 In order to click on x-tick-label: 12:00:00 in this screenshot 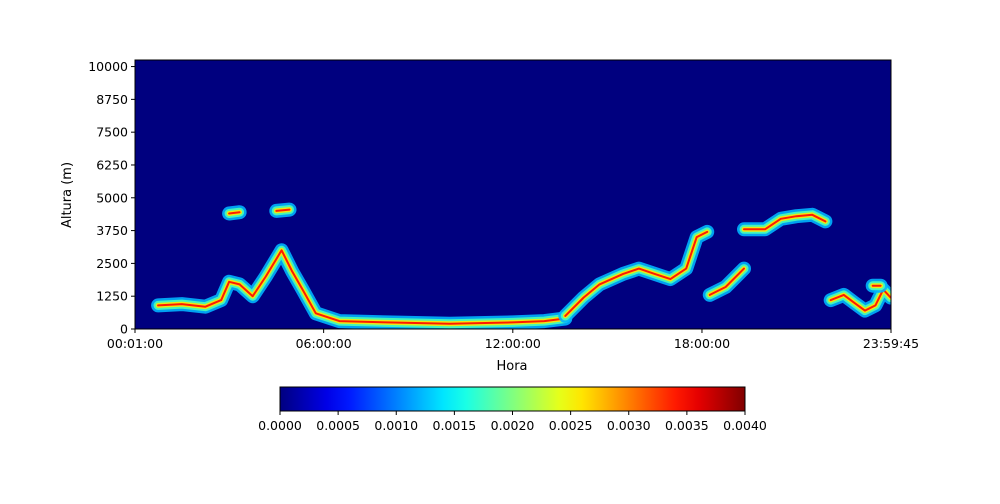, I will do `click(513, 343)`.